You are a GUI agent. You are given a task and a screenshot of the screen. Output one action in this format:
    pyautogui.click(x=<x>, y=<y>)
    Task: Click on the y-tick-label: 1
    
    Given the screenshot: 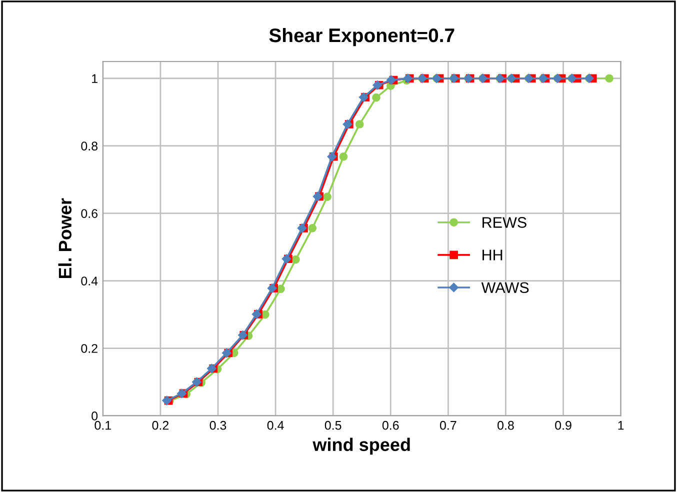 What is the action you would take?
    pyautogui.click(x=95, y=78)
    